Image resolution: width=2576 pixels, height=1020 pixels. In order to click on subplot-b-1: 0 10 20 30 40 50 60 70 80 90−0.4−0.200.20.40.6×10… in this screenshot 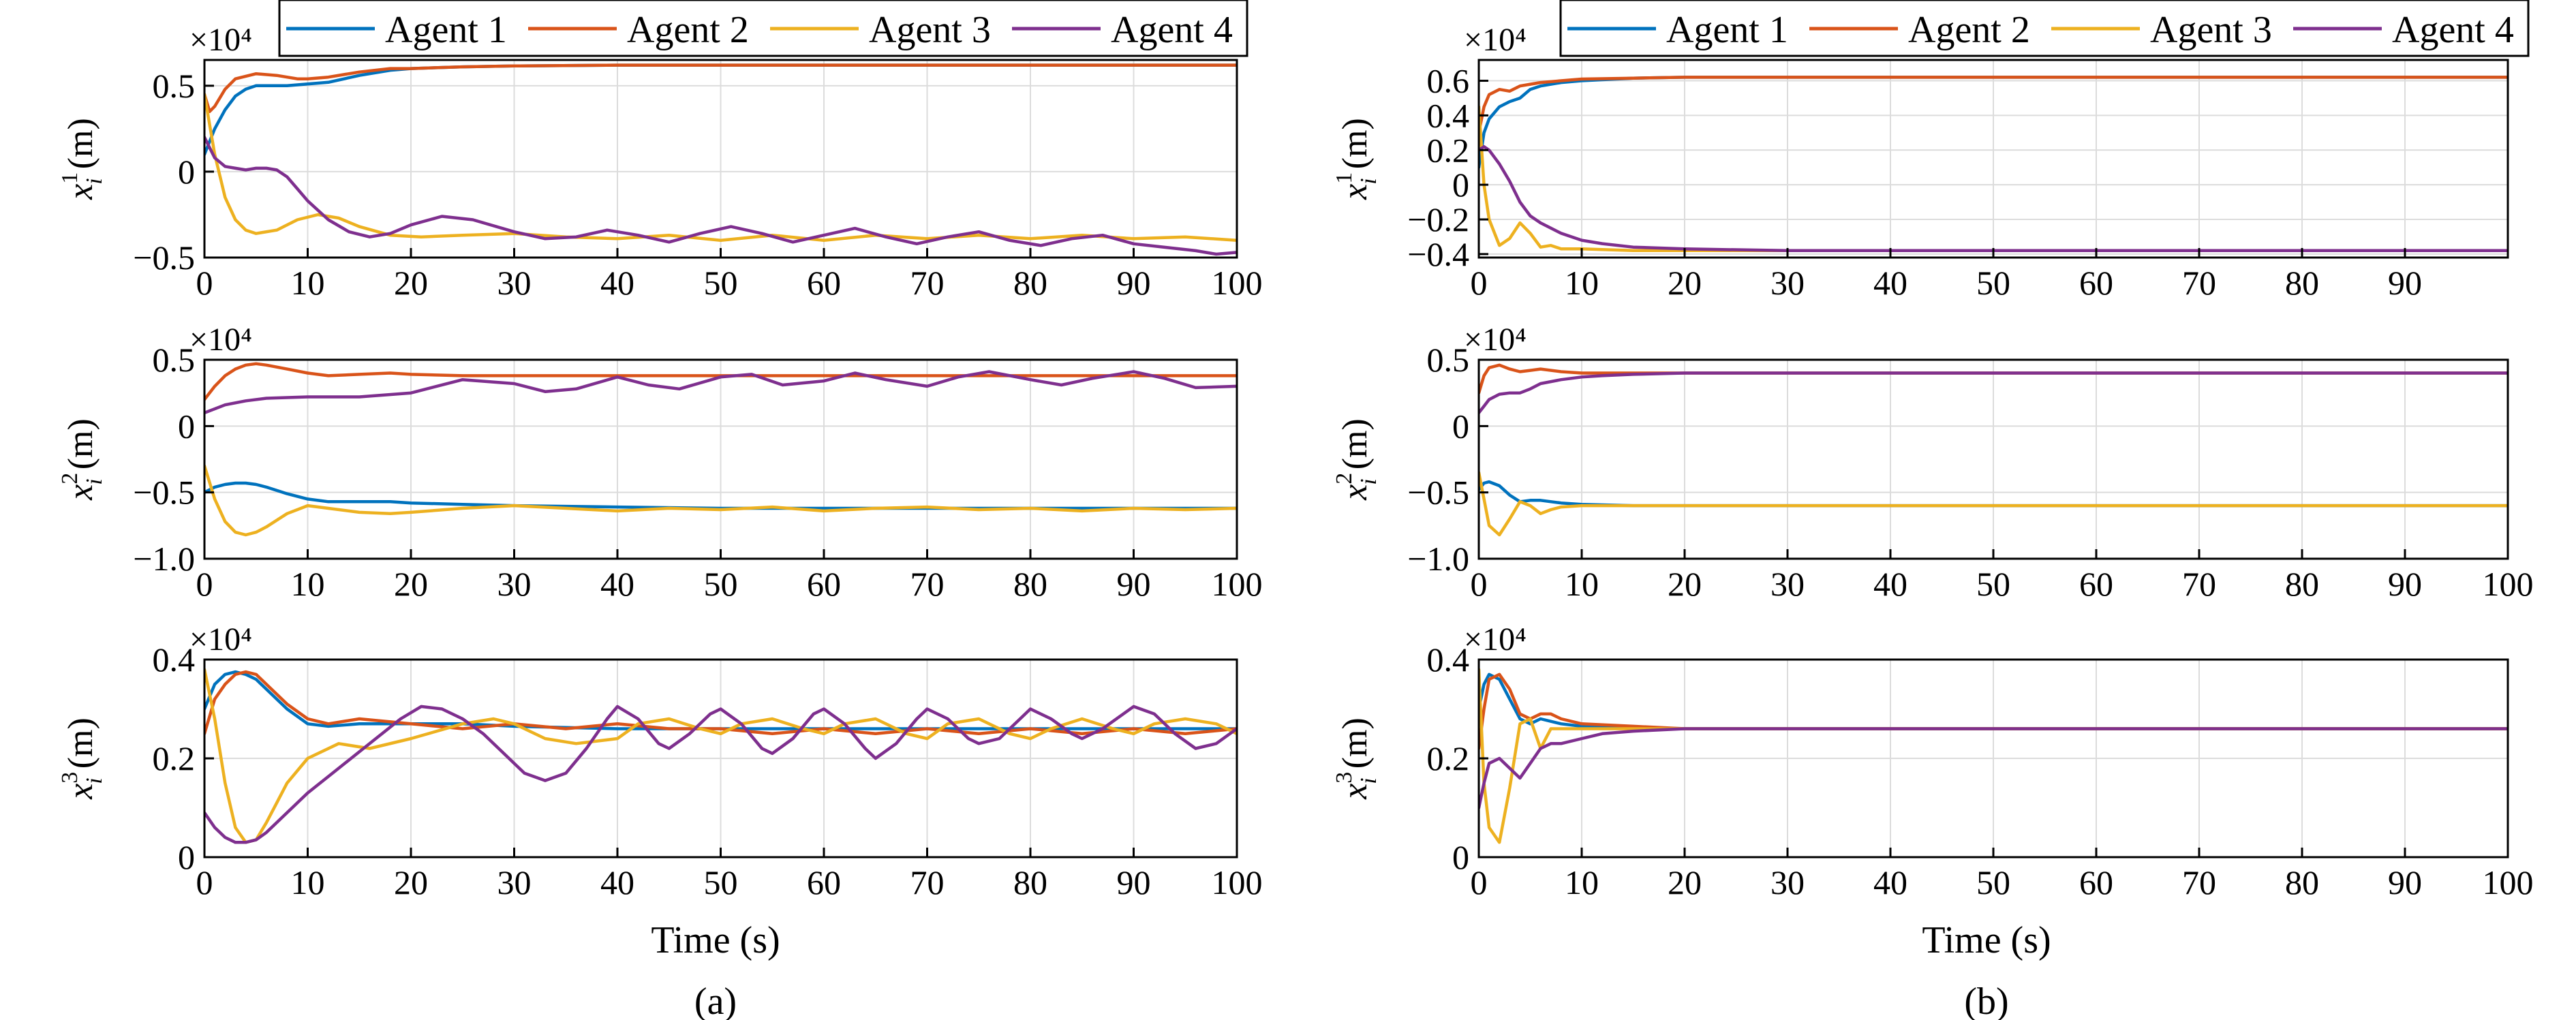, I will do `click(1920, 162)`.